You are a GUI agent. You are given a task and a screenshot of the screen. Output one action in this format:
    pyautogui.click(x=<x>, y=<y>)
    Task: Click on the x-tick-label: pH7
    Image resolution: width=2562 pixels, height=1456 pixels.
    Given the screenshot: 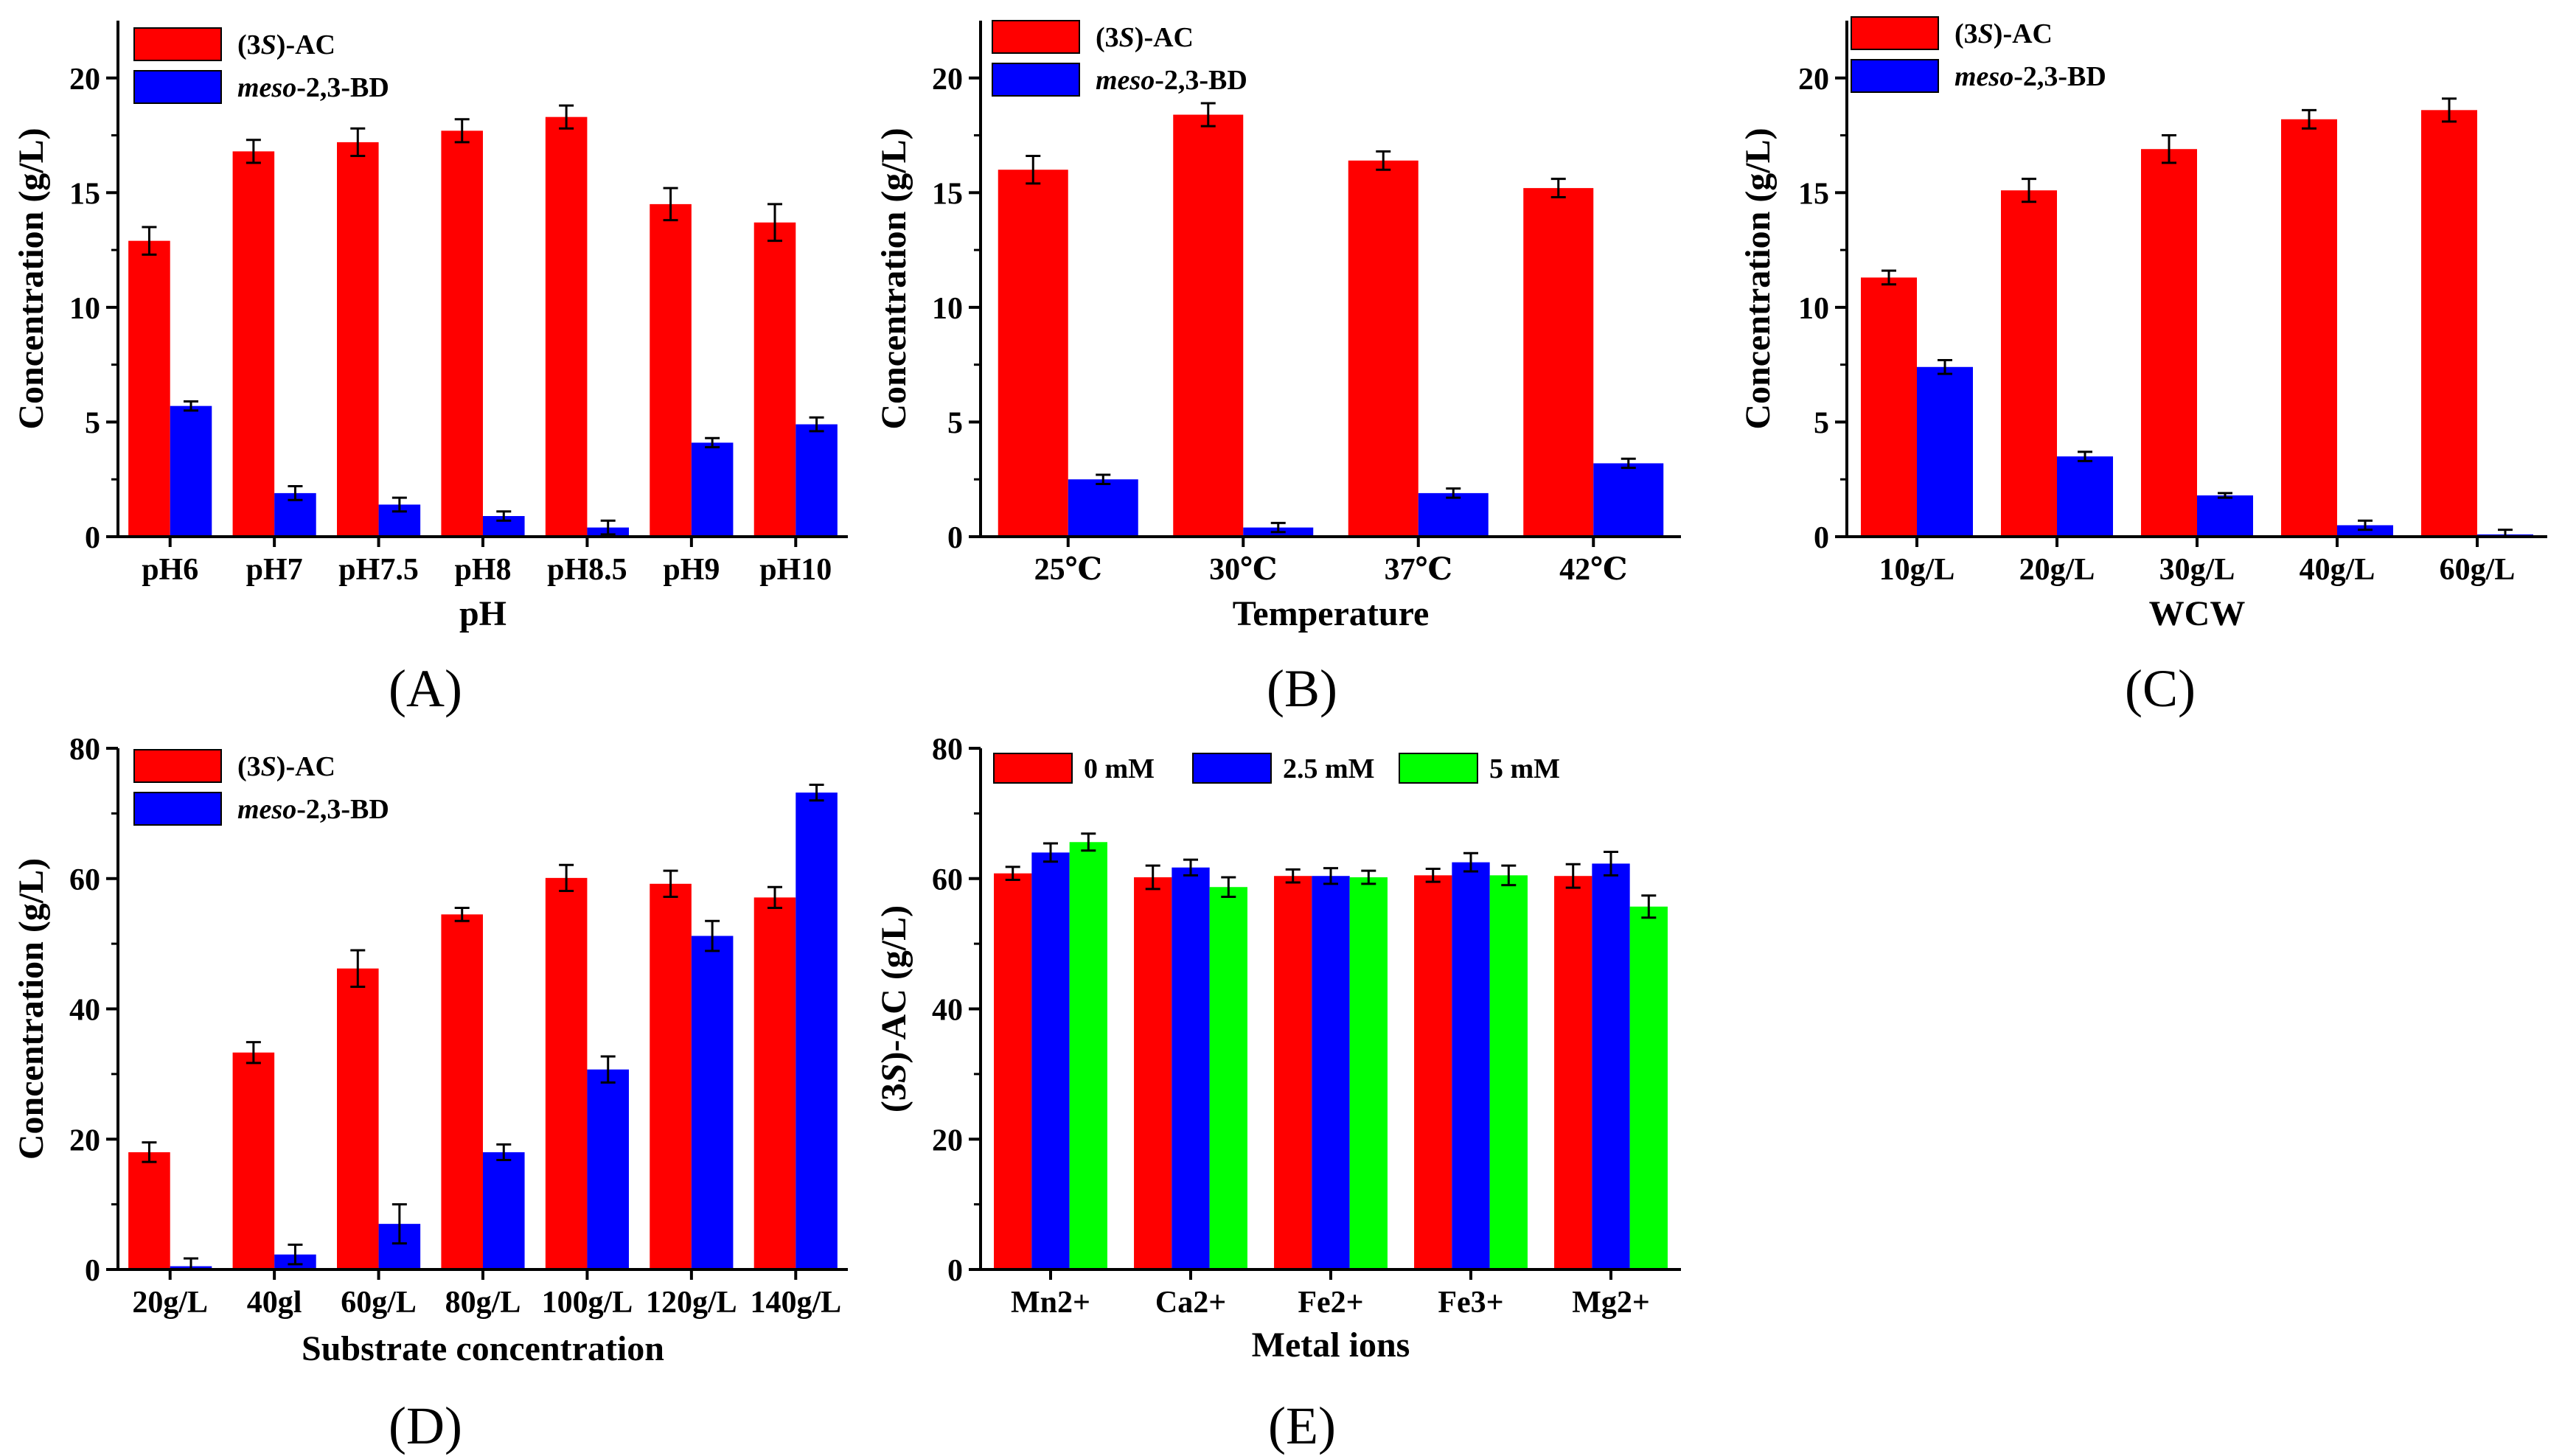 What is the action you would take?
    pyautogui.click(x=275, y=570)
    